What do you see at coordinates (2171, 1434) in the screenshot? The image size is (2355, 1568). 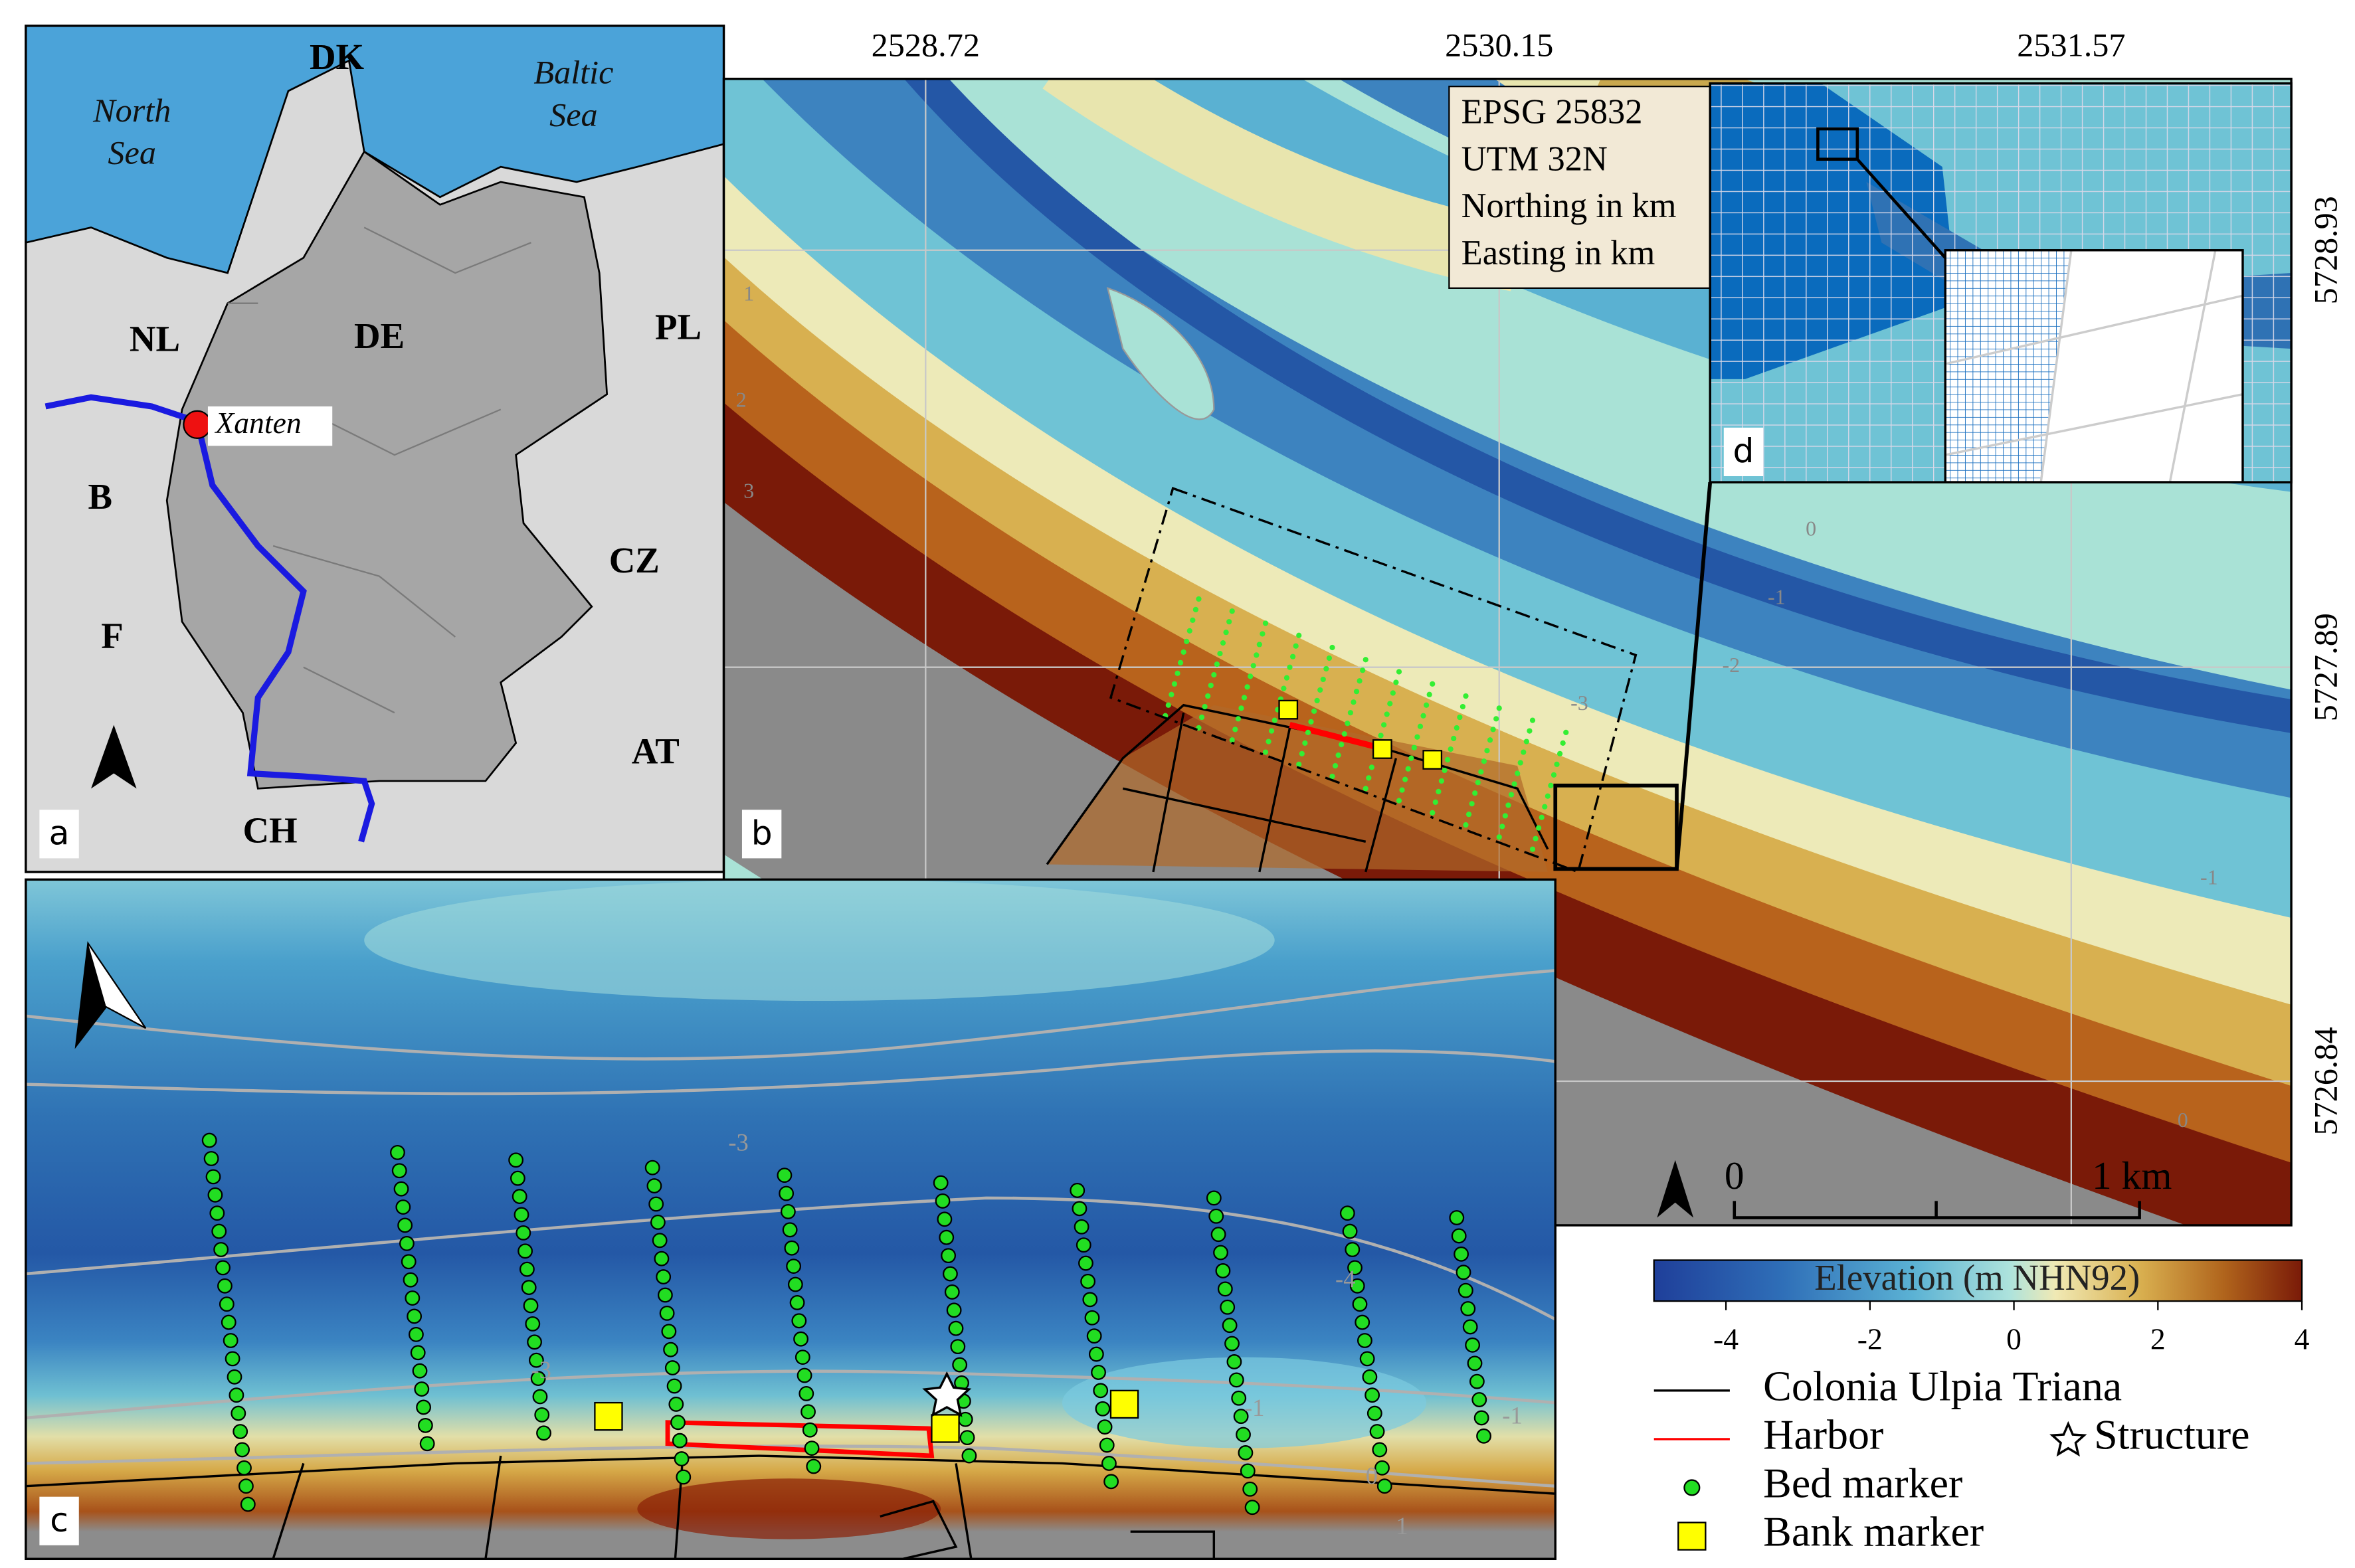 I see `legend-label: Structure` at bounding box center [2171, 1434].